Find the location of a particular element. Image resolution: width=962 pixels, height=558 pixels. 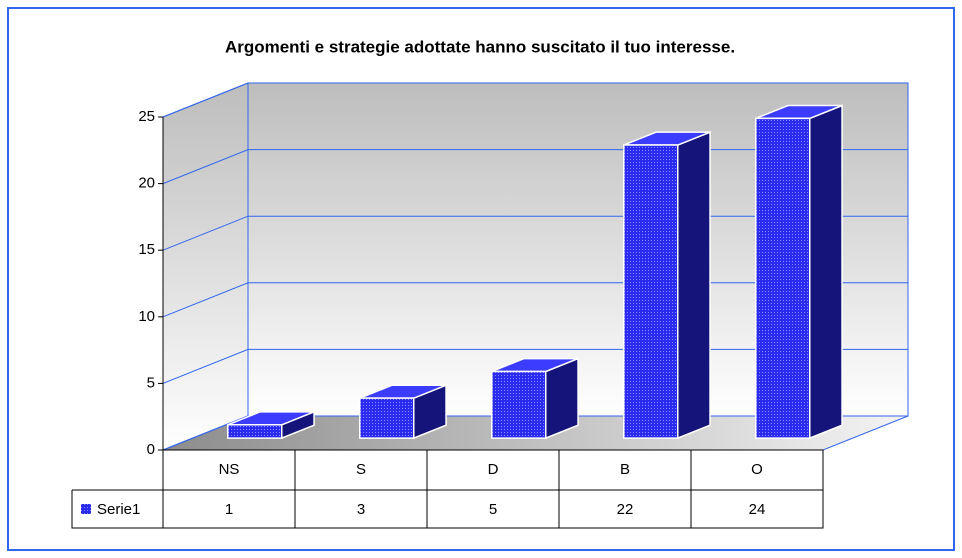

value-label: 24 is located at coordinates (757, 509).